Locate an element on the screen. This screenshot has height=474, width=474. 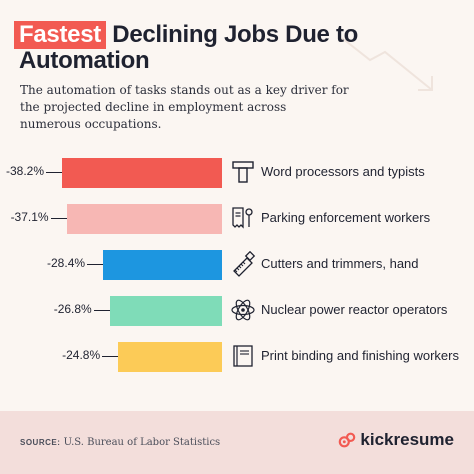
title-text: Declining Jobs Due to Automation is located at coordinates (189, 47).